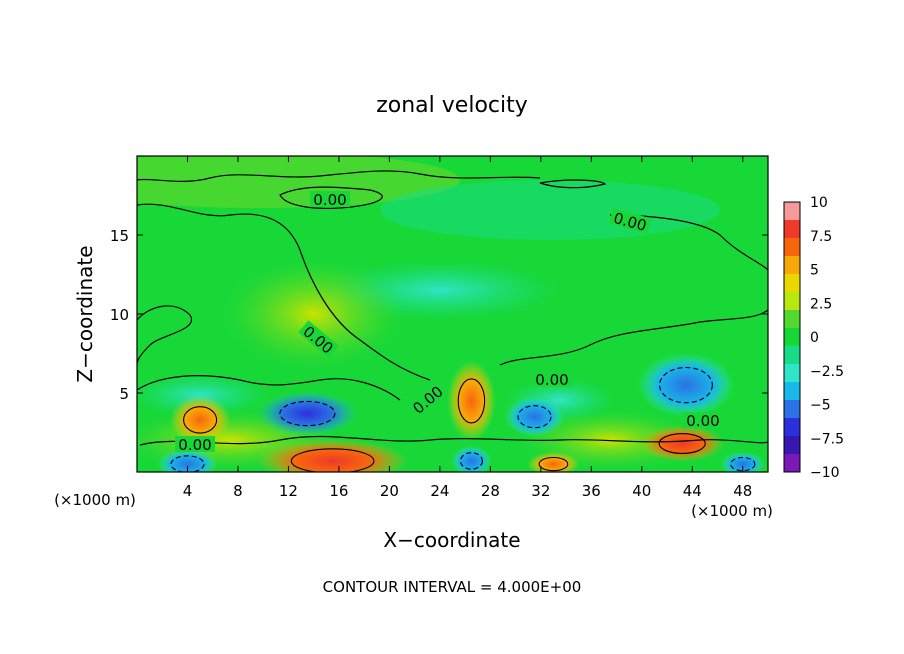 This screenshot has height=654, width=904. What do you see at coordinates (95, 500) in the screenshot?
I see `x-unit-left: (×1000 m)` at bounding box center [95, 500].